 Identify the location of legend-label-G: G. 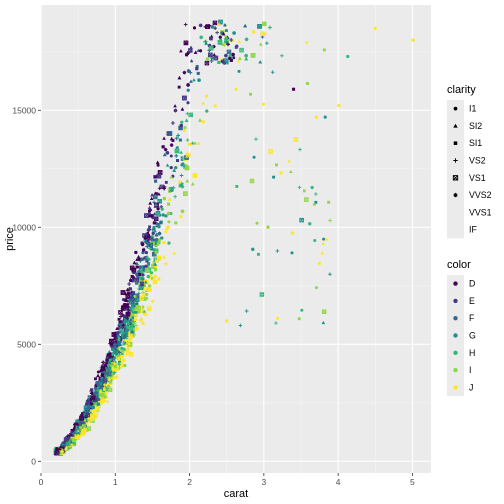
(472, 336).